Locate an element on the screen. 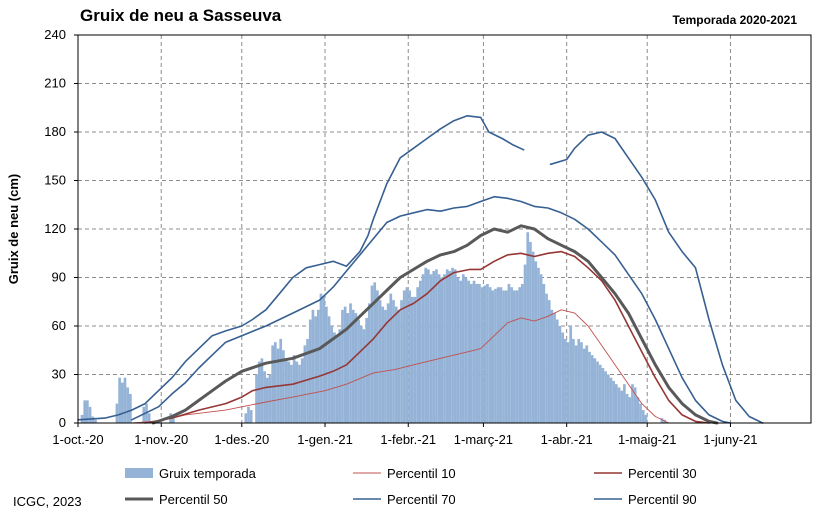 Image resolution: width=815 pixels, height=526 pixels. y-tick-label: 0 is located at coordinates (62, 422).